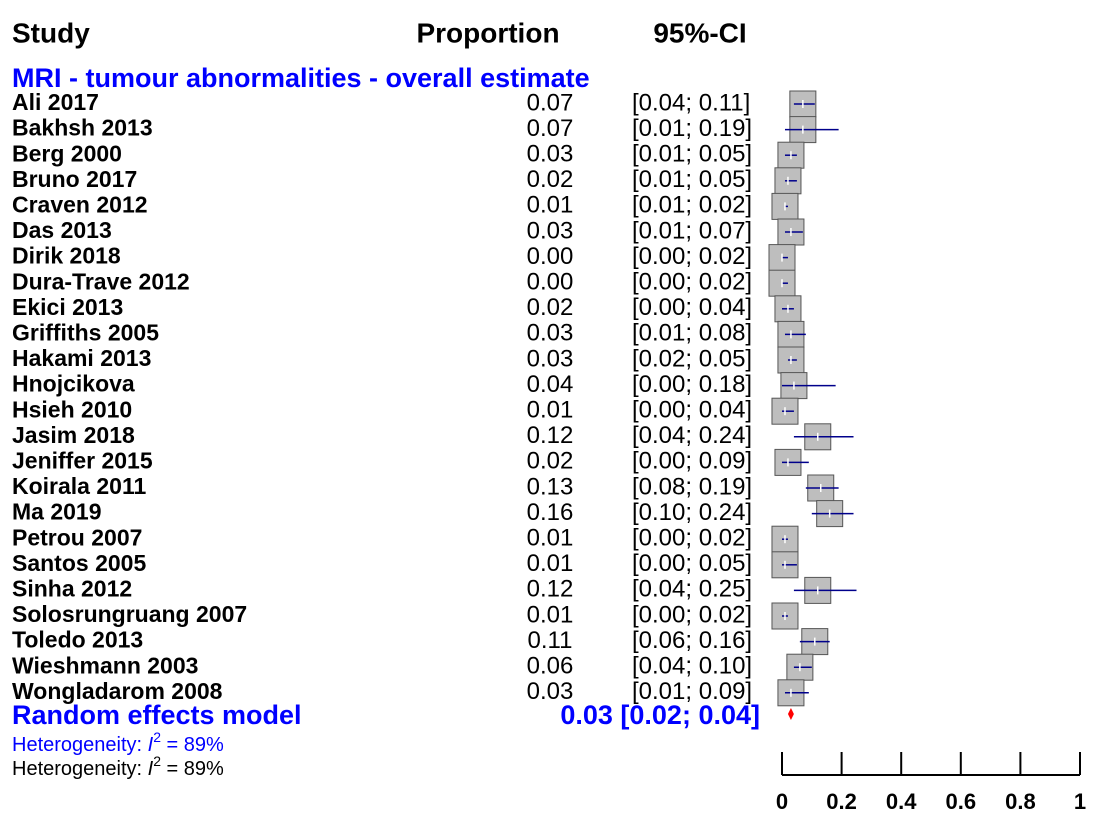 The height and width of the screenshot is (820, 1093). What do you see at coordinates (692, 205) in the screenshot?
I see `ci-label: [0.01; 0.02]` at bounding box center [692, 205].